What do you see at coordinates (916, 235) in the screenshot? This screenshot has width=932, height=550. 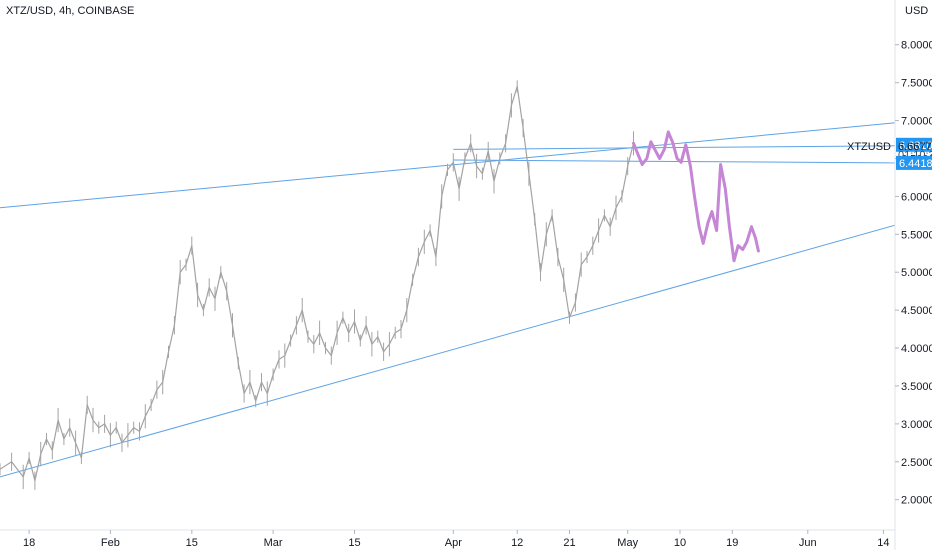 I see `price-tick-label: 5.5000` at bounding box center [916, 235].